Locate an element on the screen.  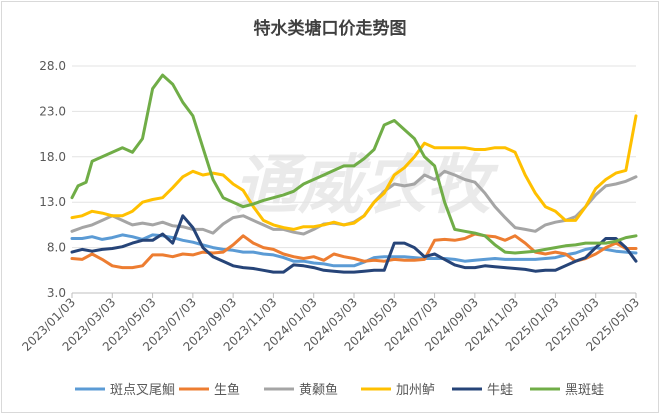
y-tick-label: 23.0 is located at coordinates (52, 111).